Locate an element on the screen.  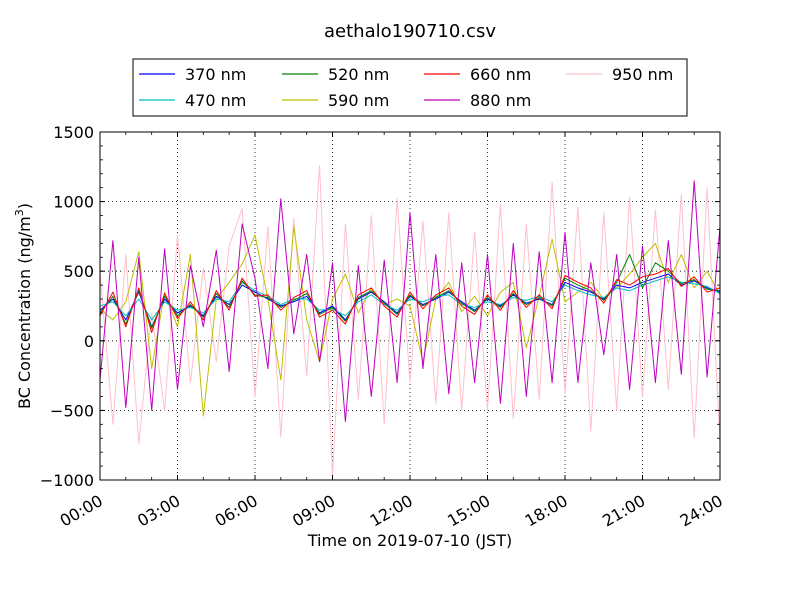
legend-label: 880 nm is located at coordinates (500, 100).